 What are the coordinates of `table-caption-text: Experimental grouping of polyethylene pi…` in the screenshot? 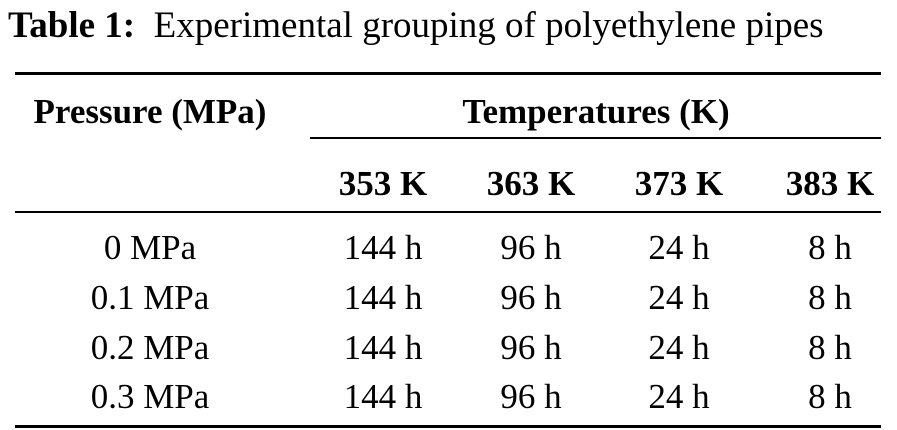 It's located at (488, 25).